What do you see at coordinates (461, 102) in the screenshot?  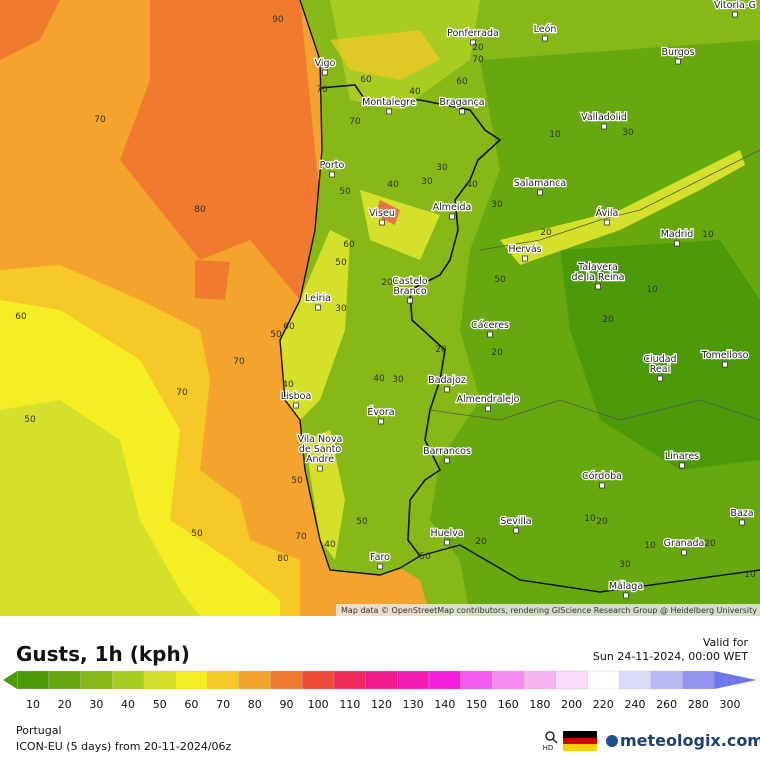 I see `city-label: Bragança` at bounding box center [461, 102].